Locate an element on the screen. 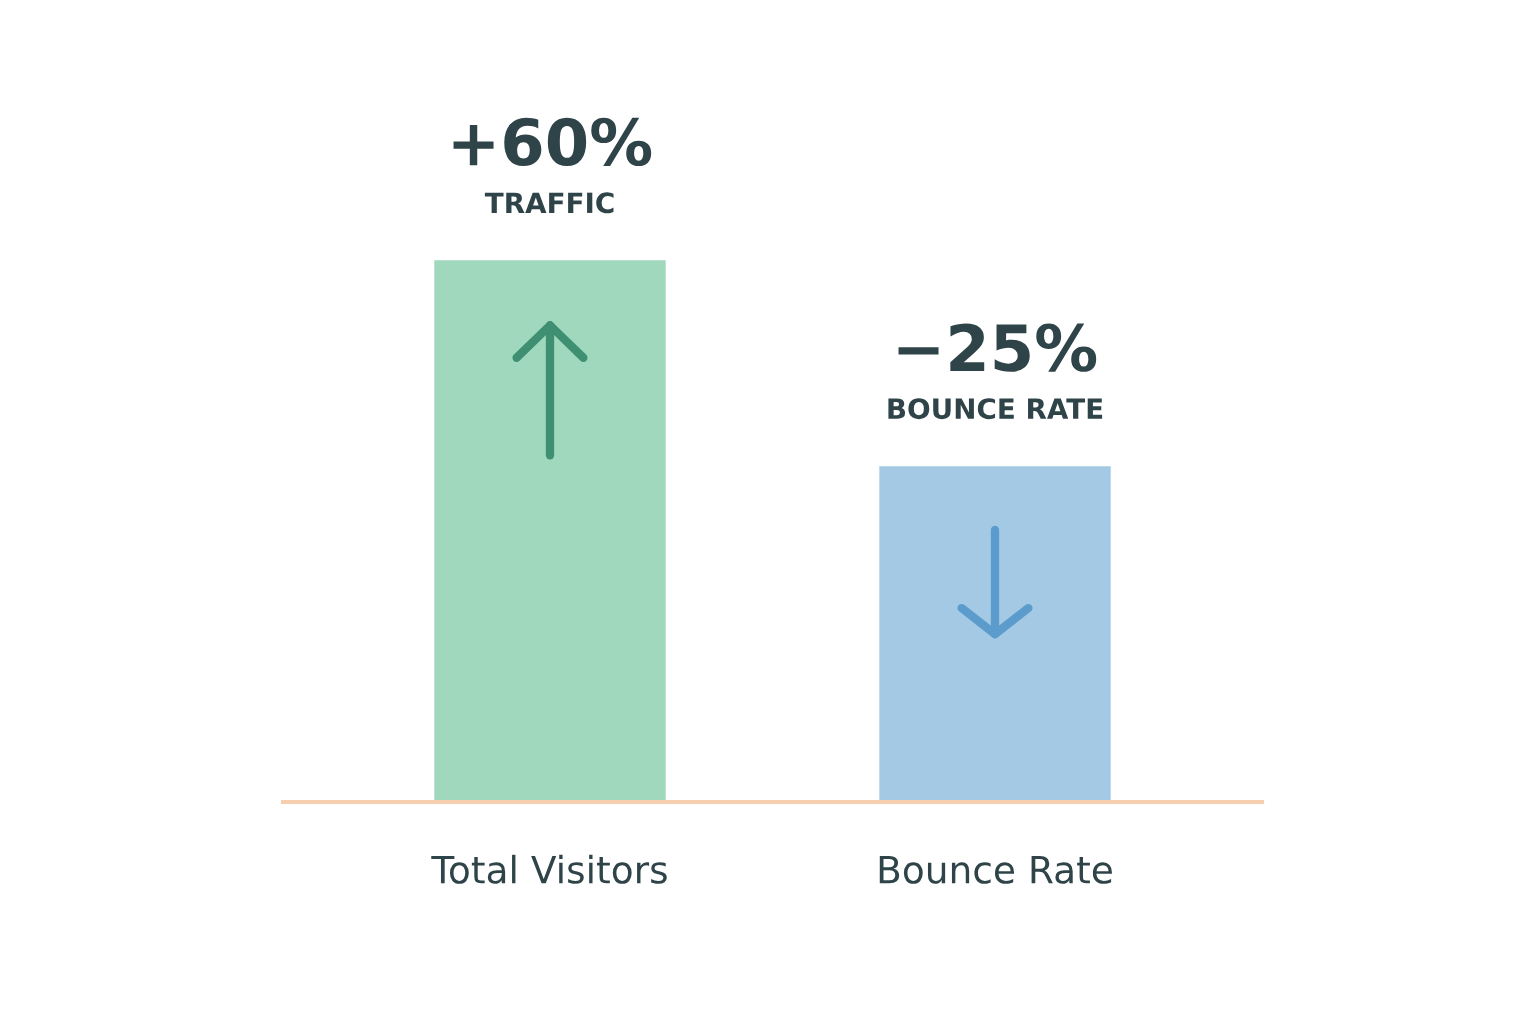 The image size is (1536, 1024). annotation: +60% is located at coordinates (552, 142).